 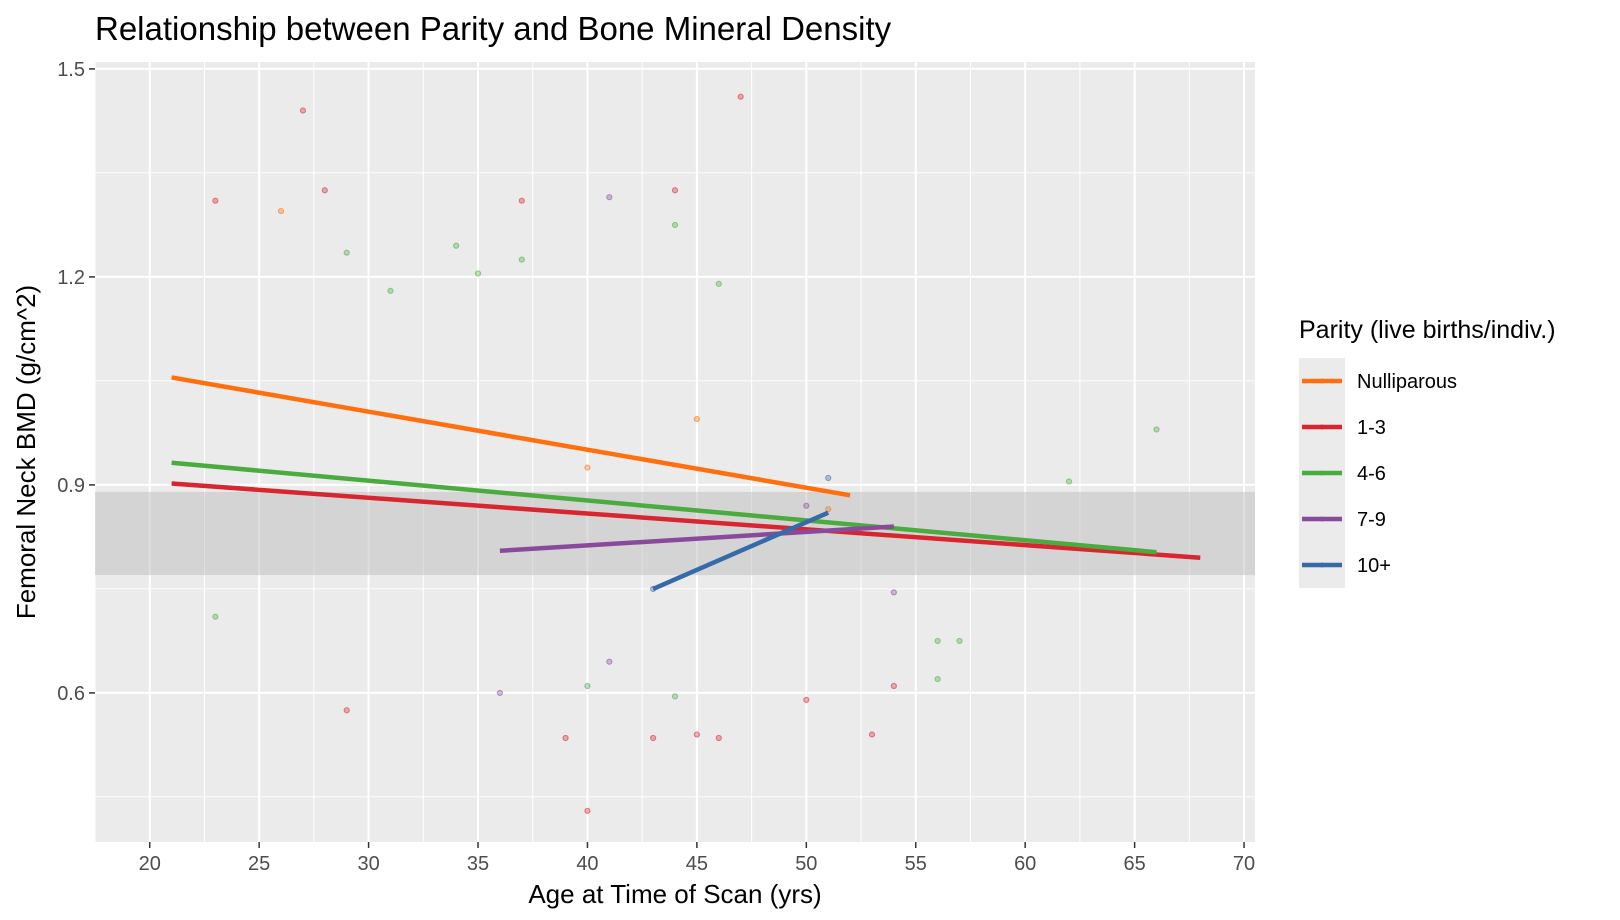 I want to click on legend: Nulliparous 1-3 4-6 7-9 10+, so click(x=1379, y=474).